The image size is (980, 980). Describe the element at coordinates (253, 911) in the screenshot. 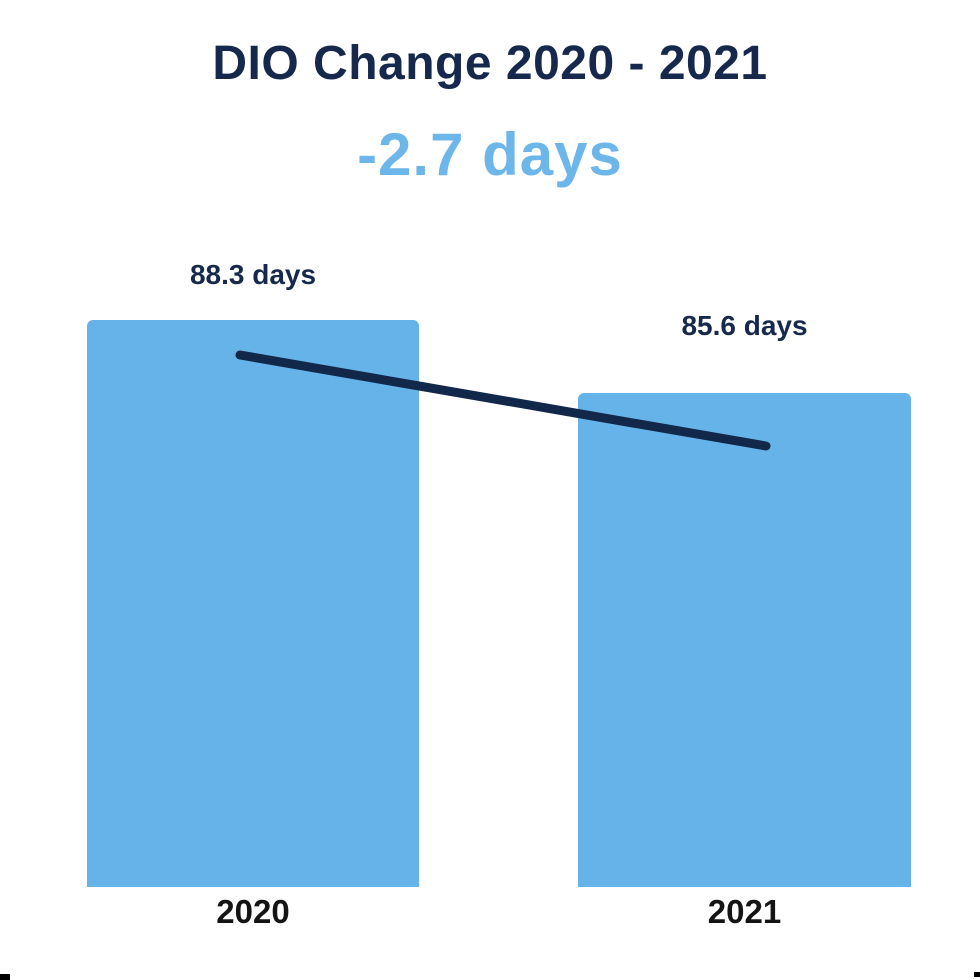

I see `axis-label-2020: 2020` at that location.